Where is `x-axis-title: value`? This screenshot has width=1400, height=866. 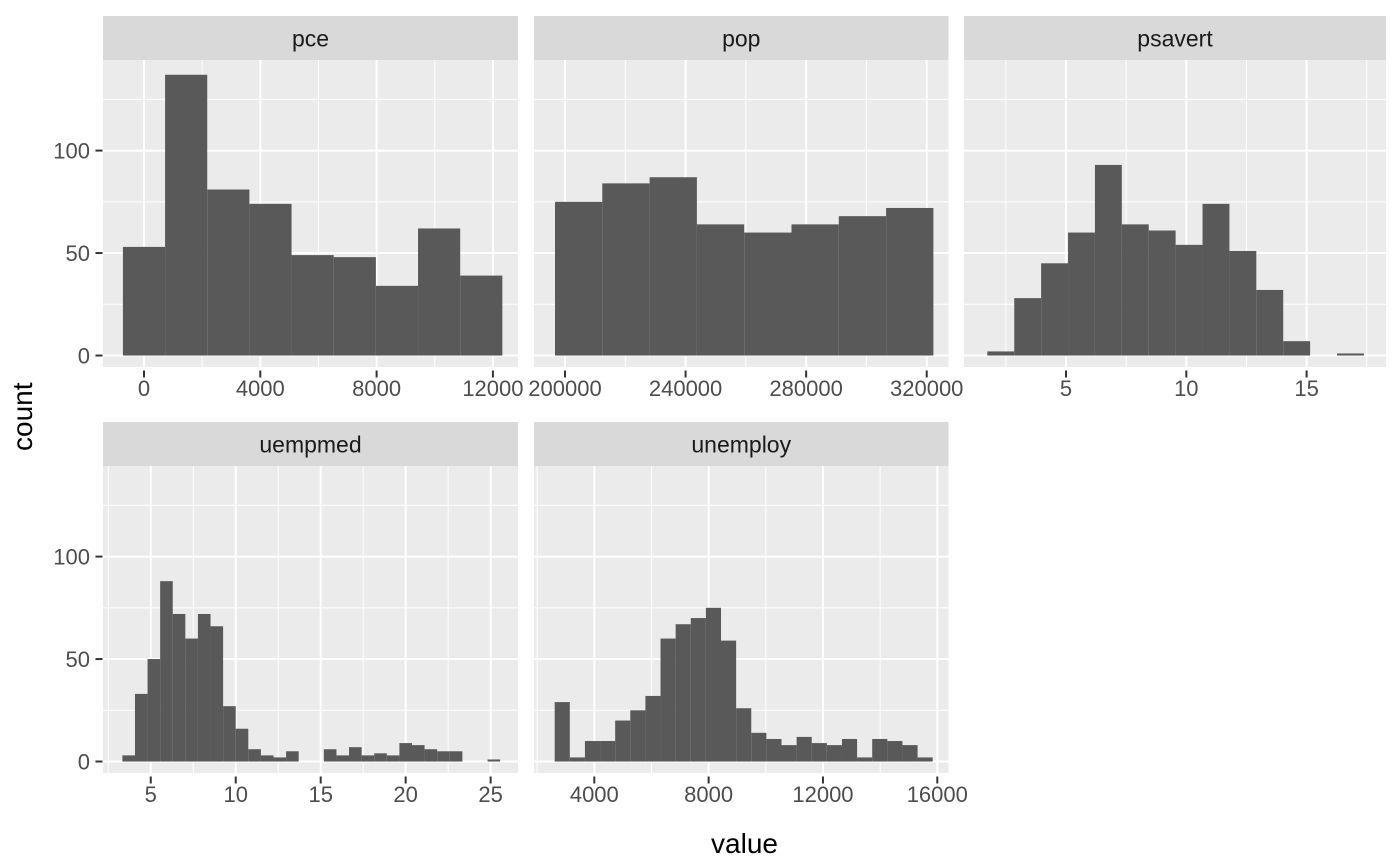
x-axis-title: value is located at coordinates (744, 843).